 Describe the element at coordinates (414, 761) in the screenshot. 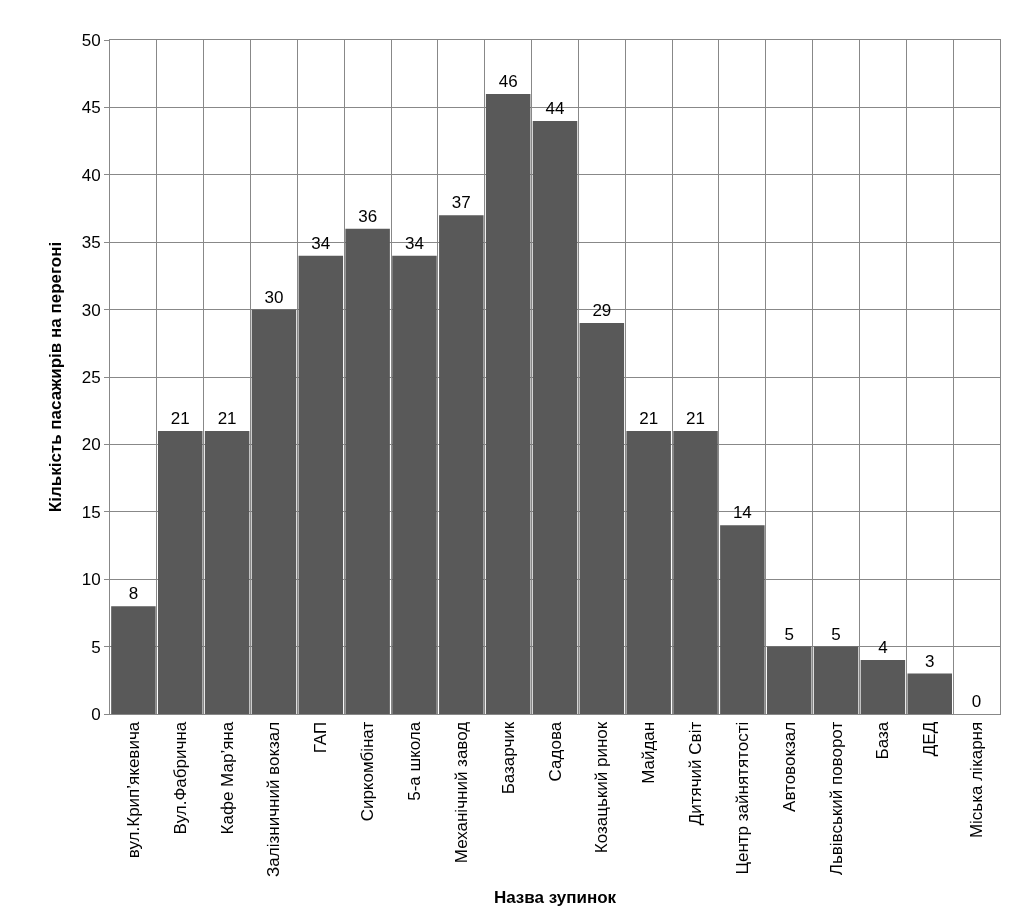

I see `x-tick-label: 5-а школа` at that location.